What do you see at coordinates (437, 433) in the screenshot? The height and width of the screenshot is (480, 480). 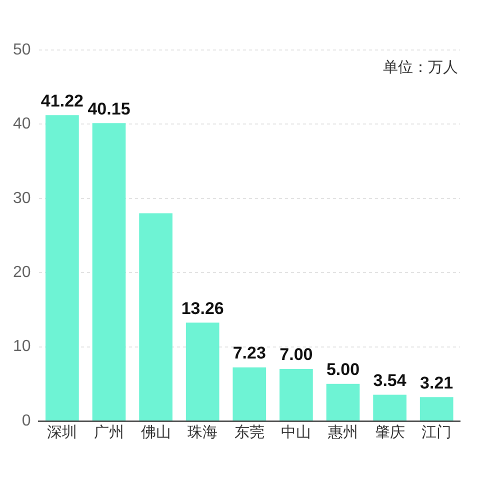 I see `x-tick-label: 江门` at bounding box center [437, 433].